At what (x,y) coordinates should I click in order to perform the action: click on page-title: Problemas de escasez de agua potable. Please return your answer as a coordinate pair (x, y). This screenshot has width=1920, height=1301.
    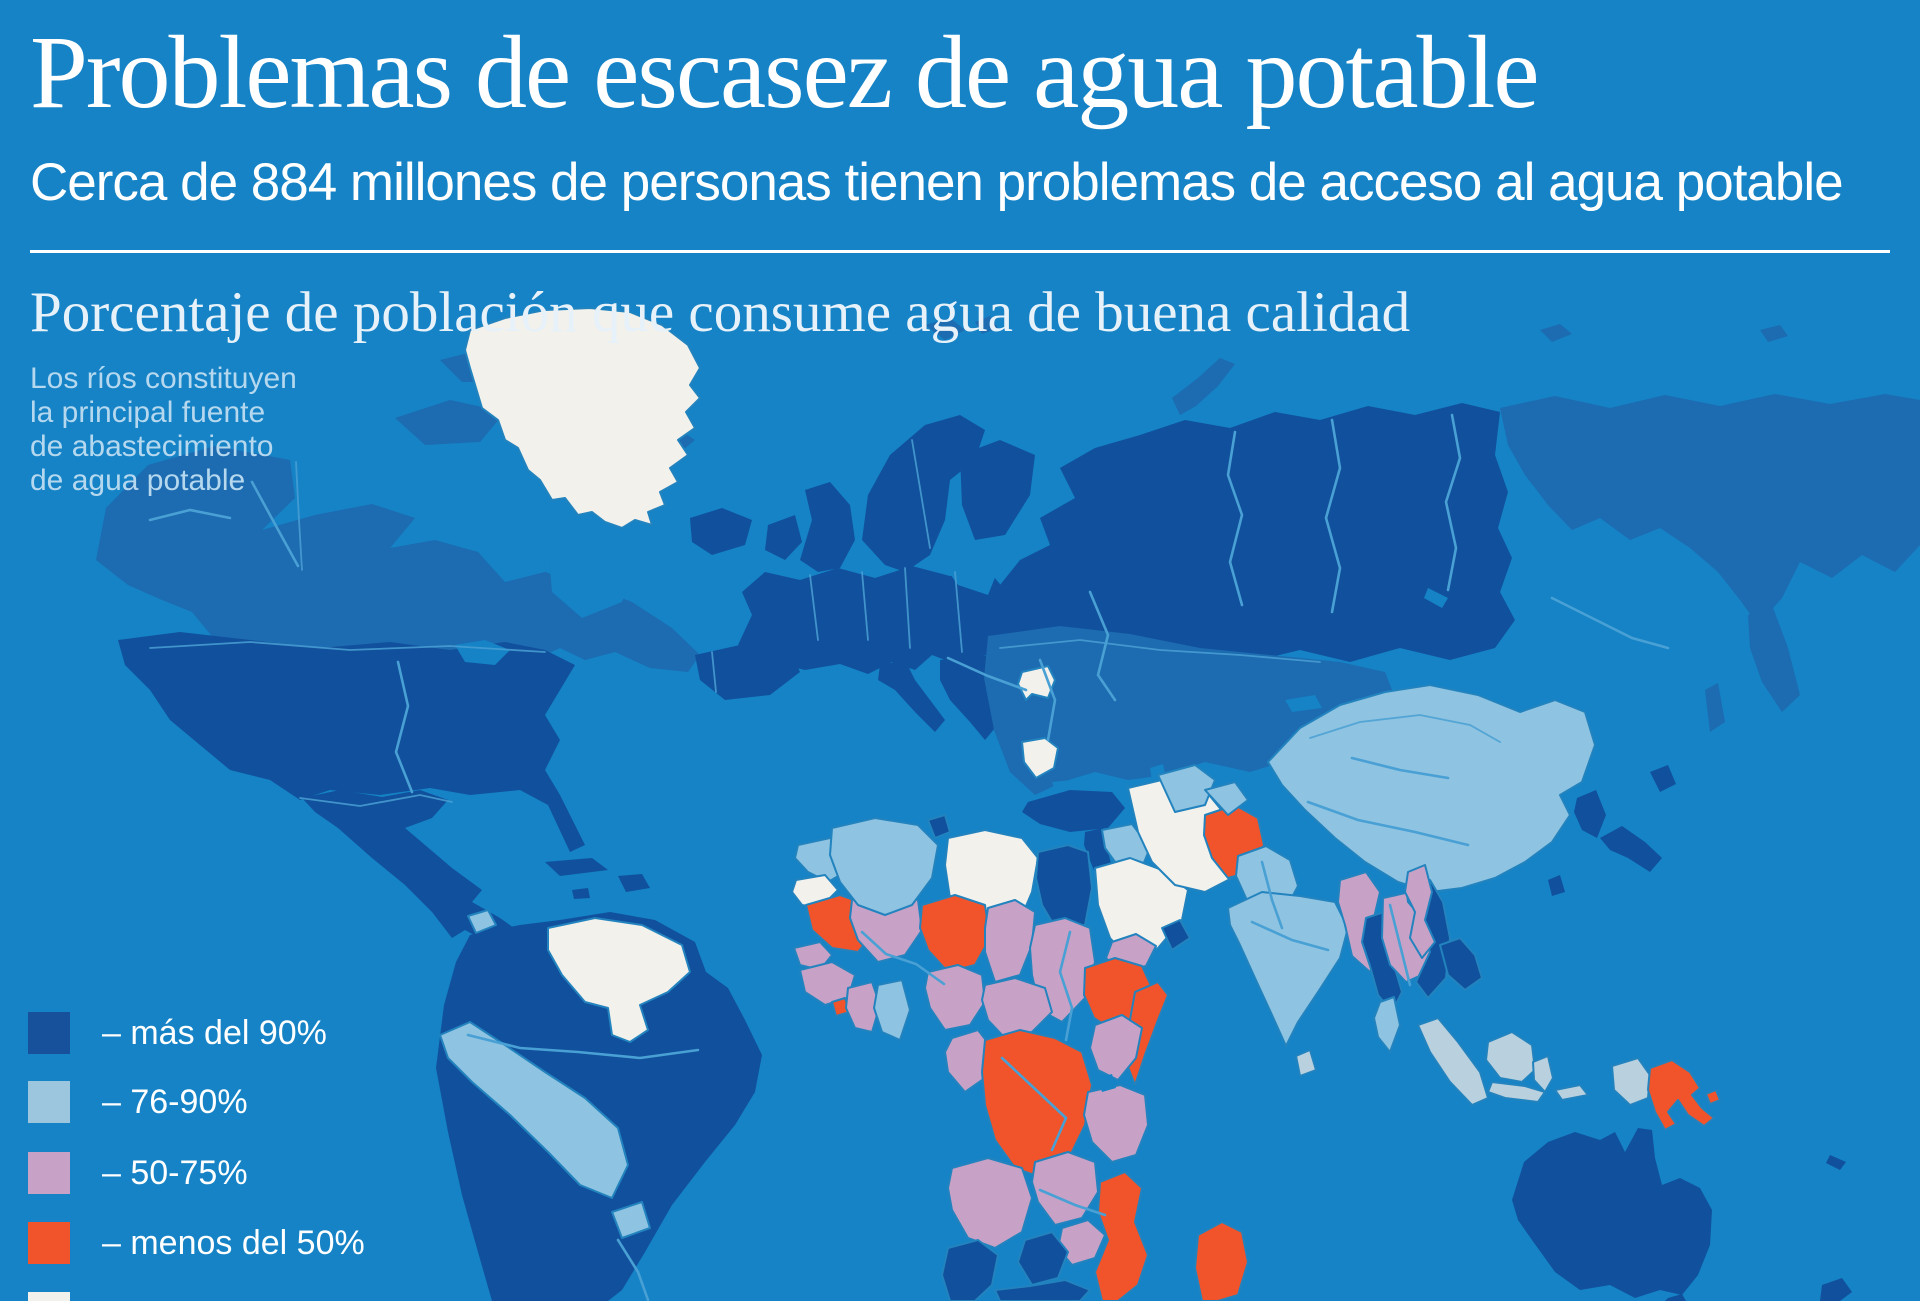
    Looking at the image, I should click on (785, 72).